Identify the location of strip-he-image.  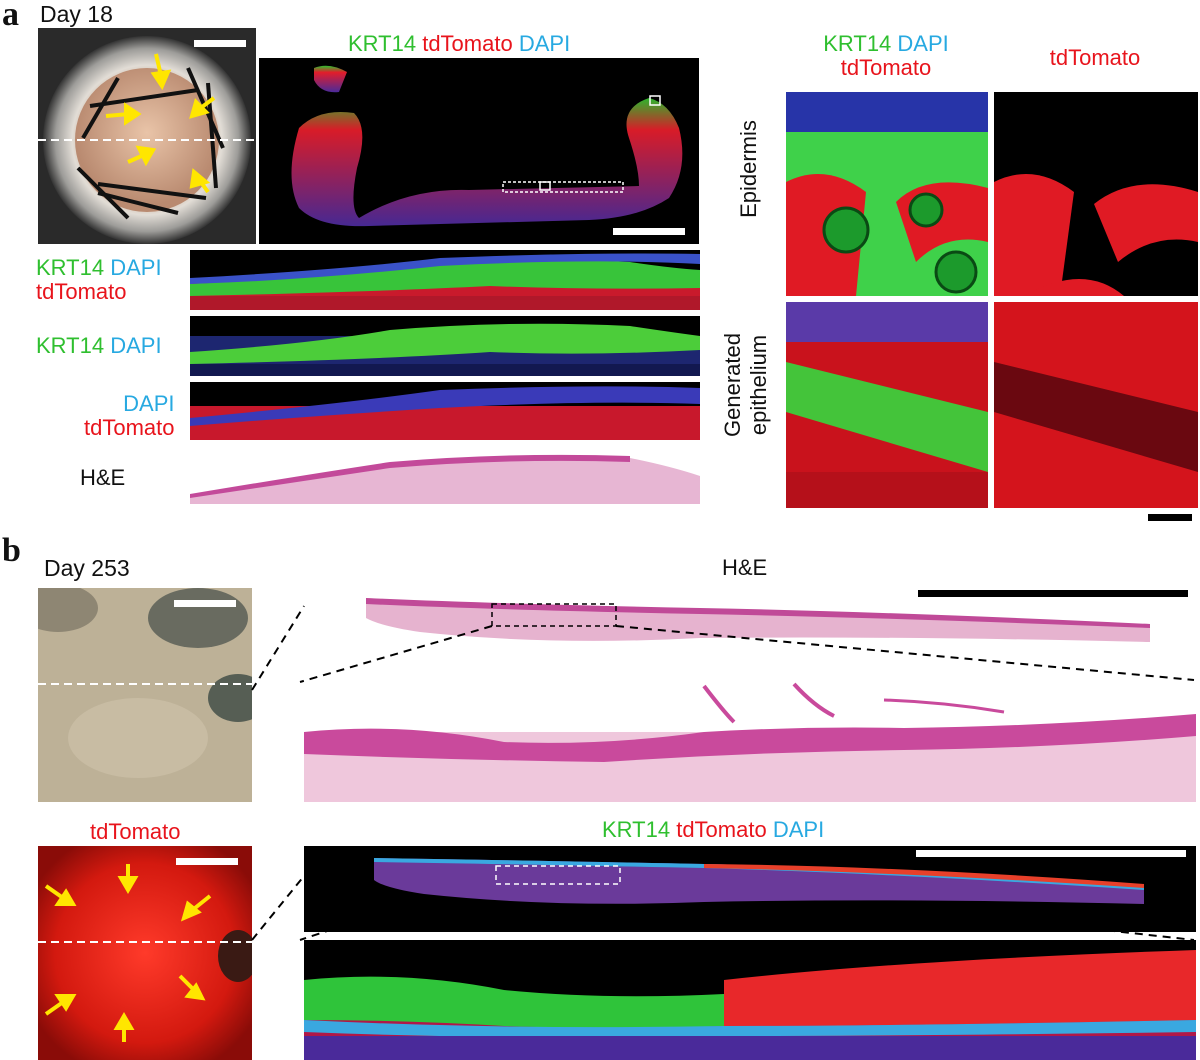
(445, 475).